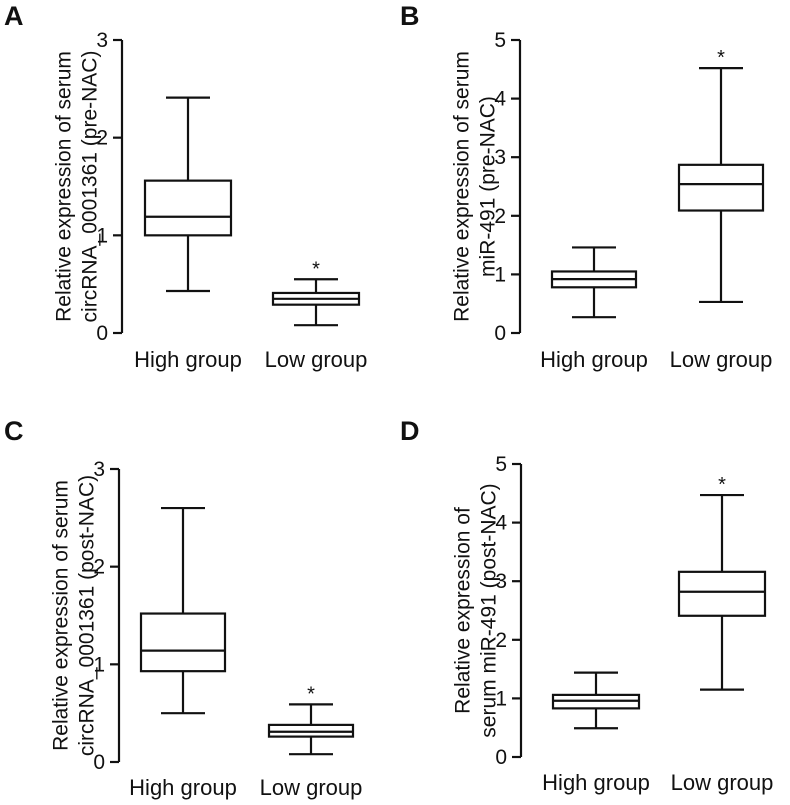 Image resolution: width=790 pixels, height=805 pixels. Describe the element at coordinates (463, 610) in the screenshot. I see `y-axis-label: Relative expression of` at that location.